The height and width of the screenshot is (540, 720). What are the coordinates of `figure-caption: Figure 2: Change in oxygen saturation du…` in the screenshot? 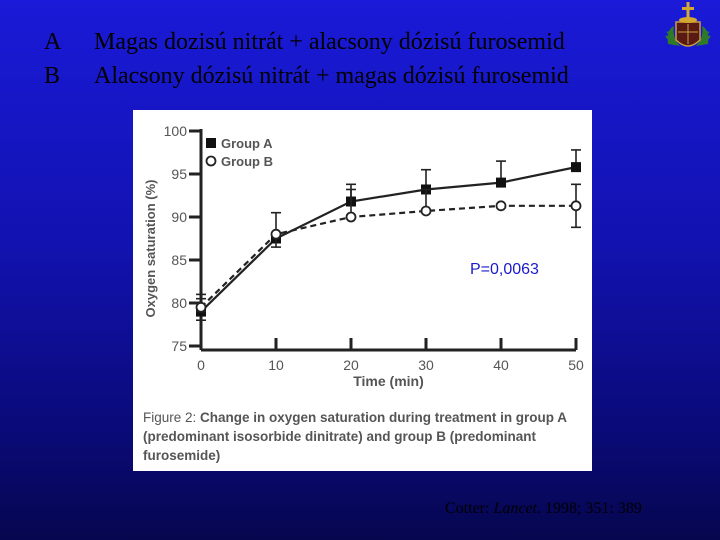 It's located at (363, 436).